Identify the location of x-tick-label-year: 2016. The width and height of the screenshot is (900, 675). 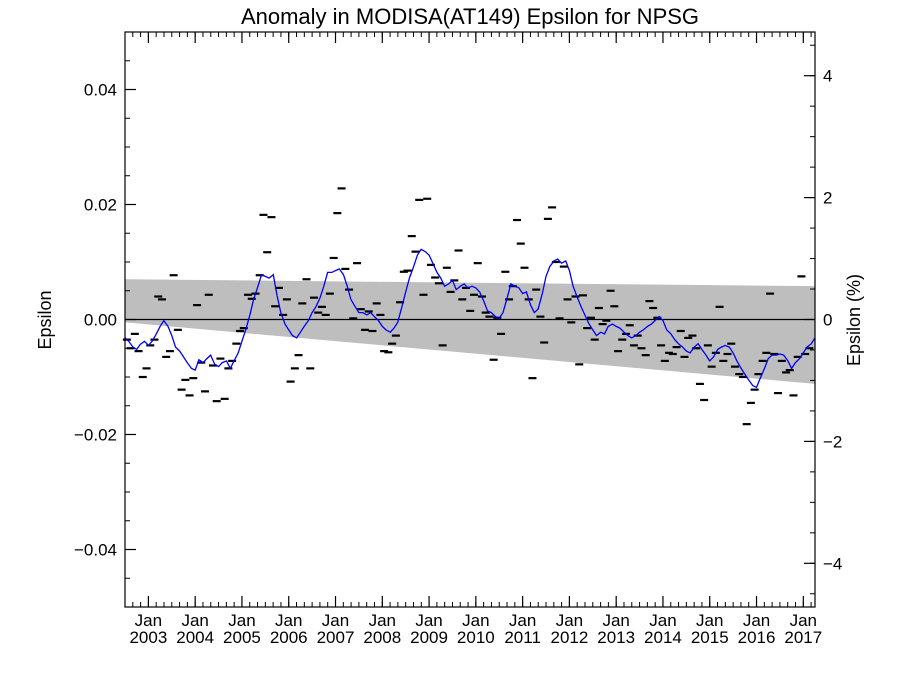
(757, 637).